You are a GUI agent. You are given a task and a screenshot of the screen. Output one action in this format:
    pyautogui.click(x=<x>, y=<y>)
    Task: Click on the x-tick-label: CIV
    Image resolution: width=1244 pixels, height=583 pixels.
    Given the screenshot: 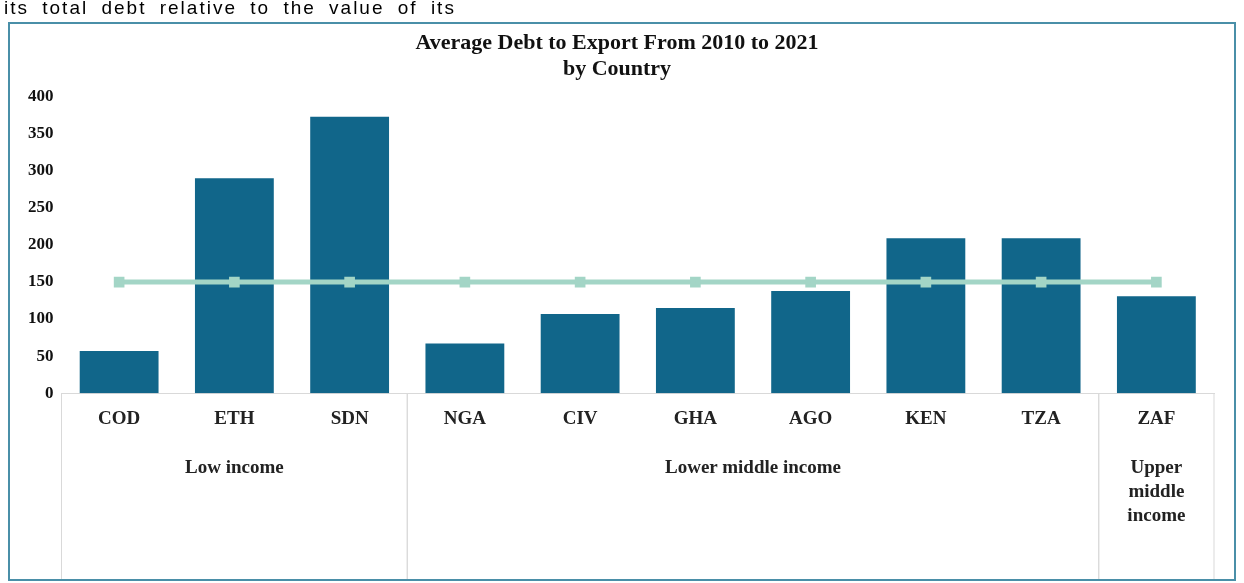 What is the action you would take?
    pyautogui.click(x=580, y=417)
    